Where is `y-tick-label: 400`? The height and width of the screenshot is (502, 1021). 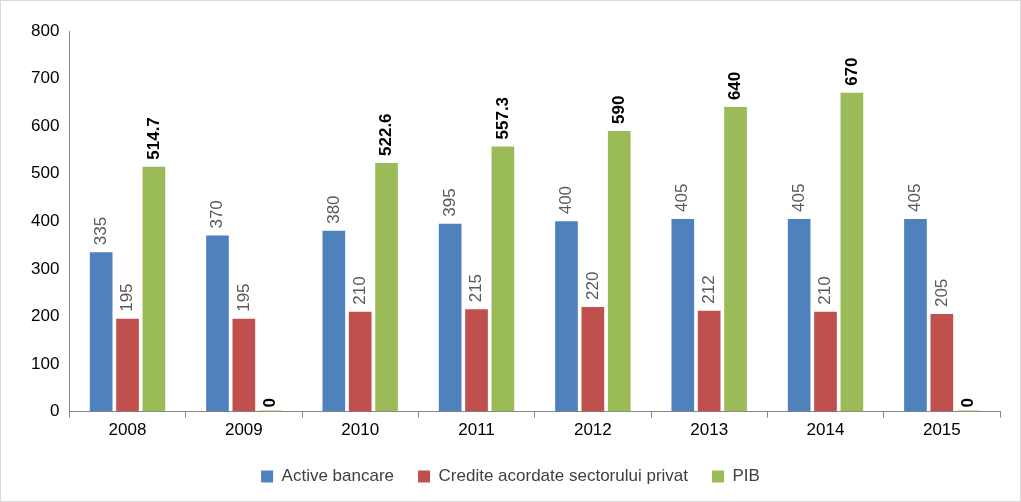 y-tick-label: 400 is located at coordinates (45, 220).